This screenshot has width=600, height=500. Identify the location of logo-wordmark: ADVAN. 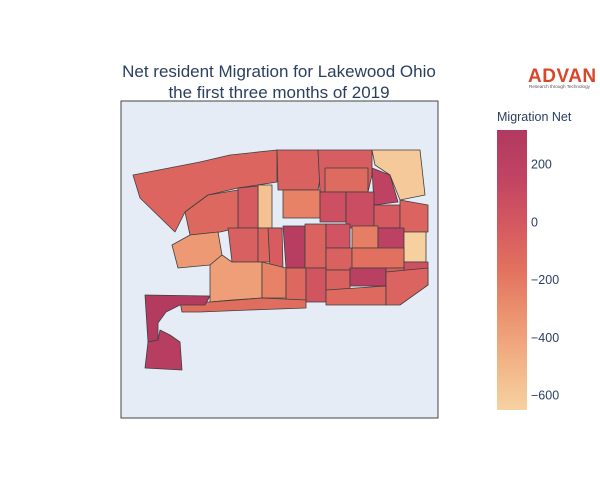
(562, 76).